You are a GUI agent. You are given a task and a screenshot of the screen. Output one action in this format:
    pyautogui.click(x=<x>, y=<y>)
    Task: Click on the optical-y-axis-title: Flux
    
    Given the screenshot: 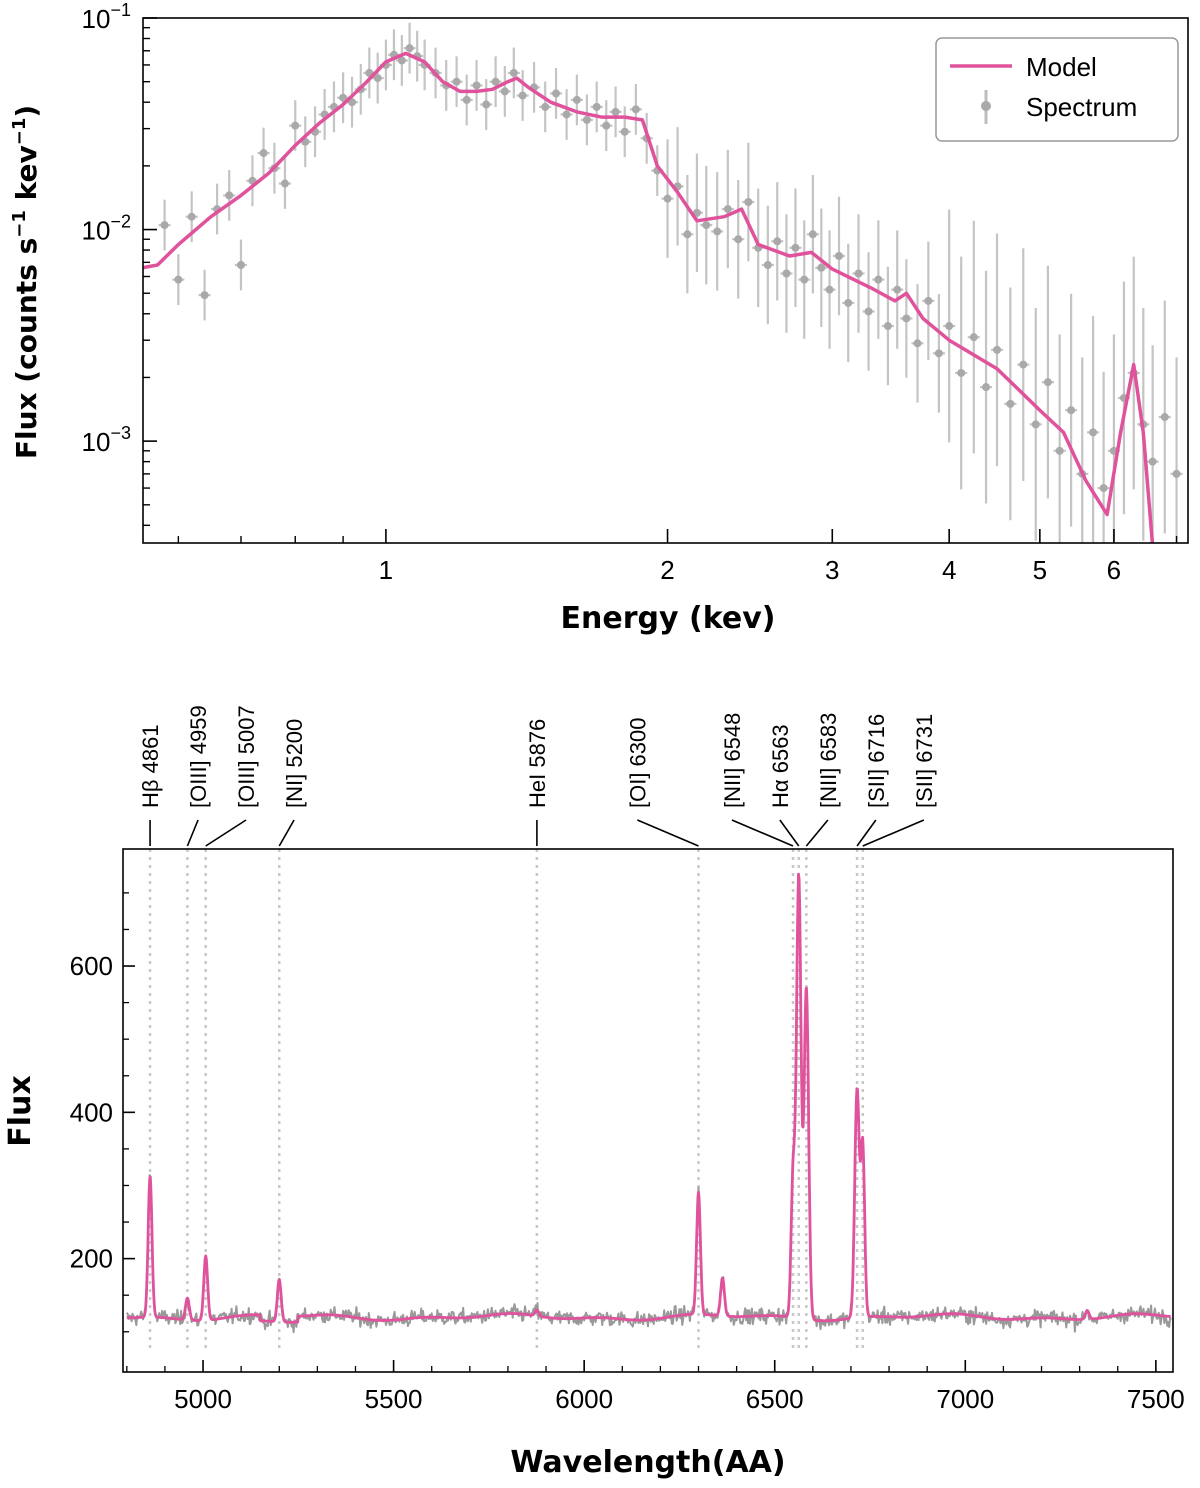 What is the action you would take?
    pyautogui.click(x=20, y=1110)
    